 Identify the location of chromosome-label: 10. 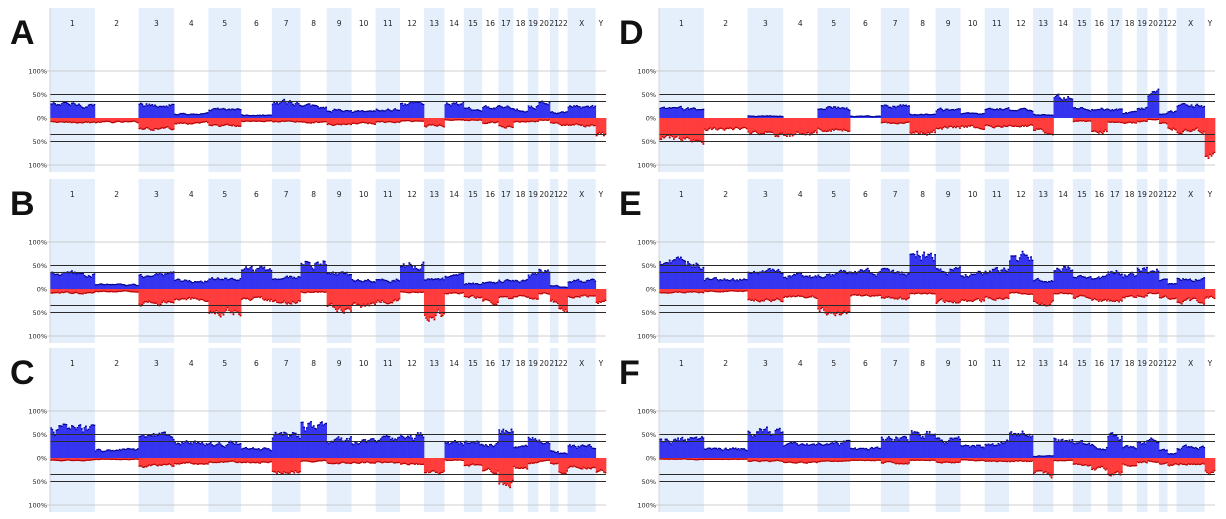
(364, 363).